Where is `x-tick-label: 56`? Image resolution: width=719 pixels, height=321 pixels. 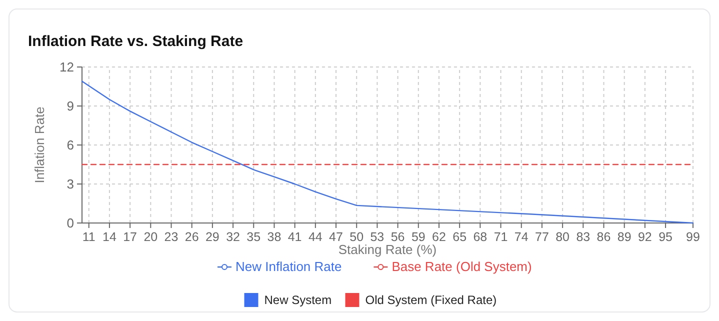 x-tick-label: 56 is located at coordinates (397, 237).